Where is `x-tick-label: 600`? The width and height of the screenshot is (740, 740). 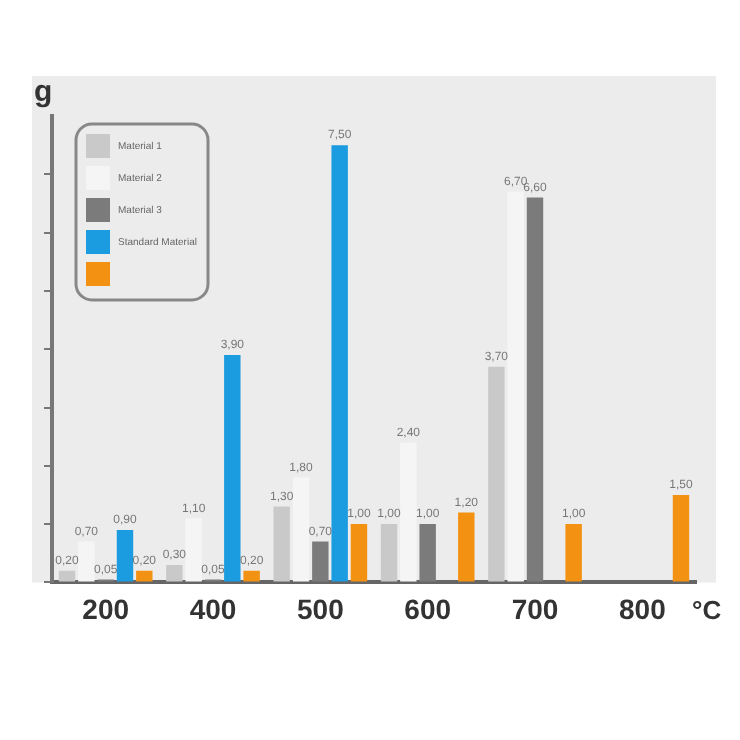 x-tick-label: 600 is located at coordinates (428, 608).